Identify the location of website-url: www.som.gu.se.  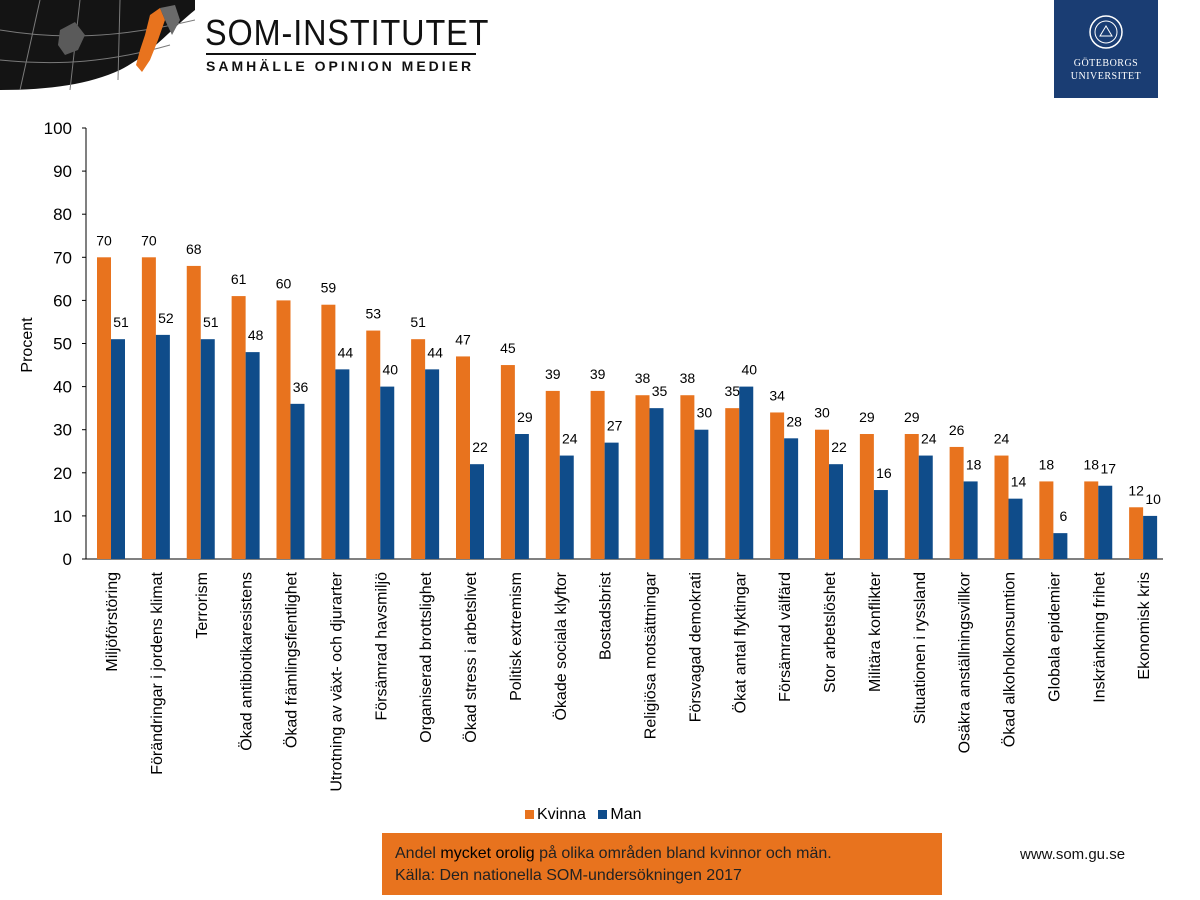
(1073, 854).